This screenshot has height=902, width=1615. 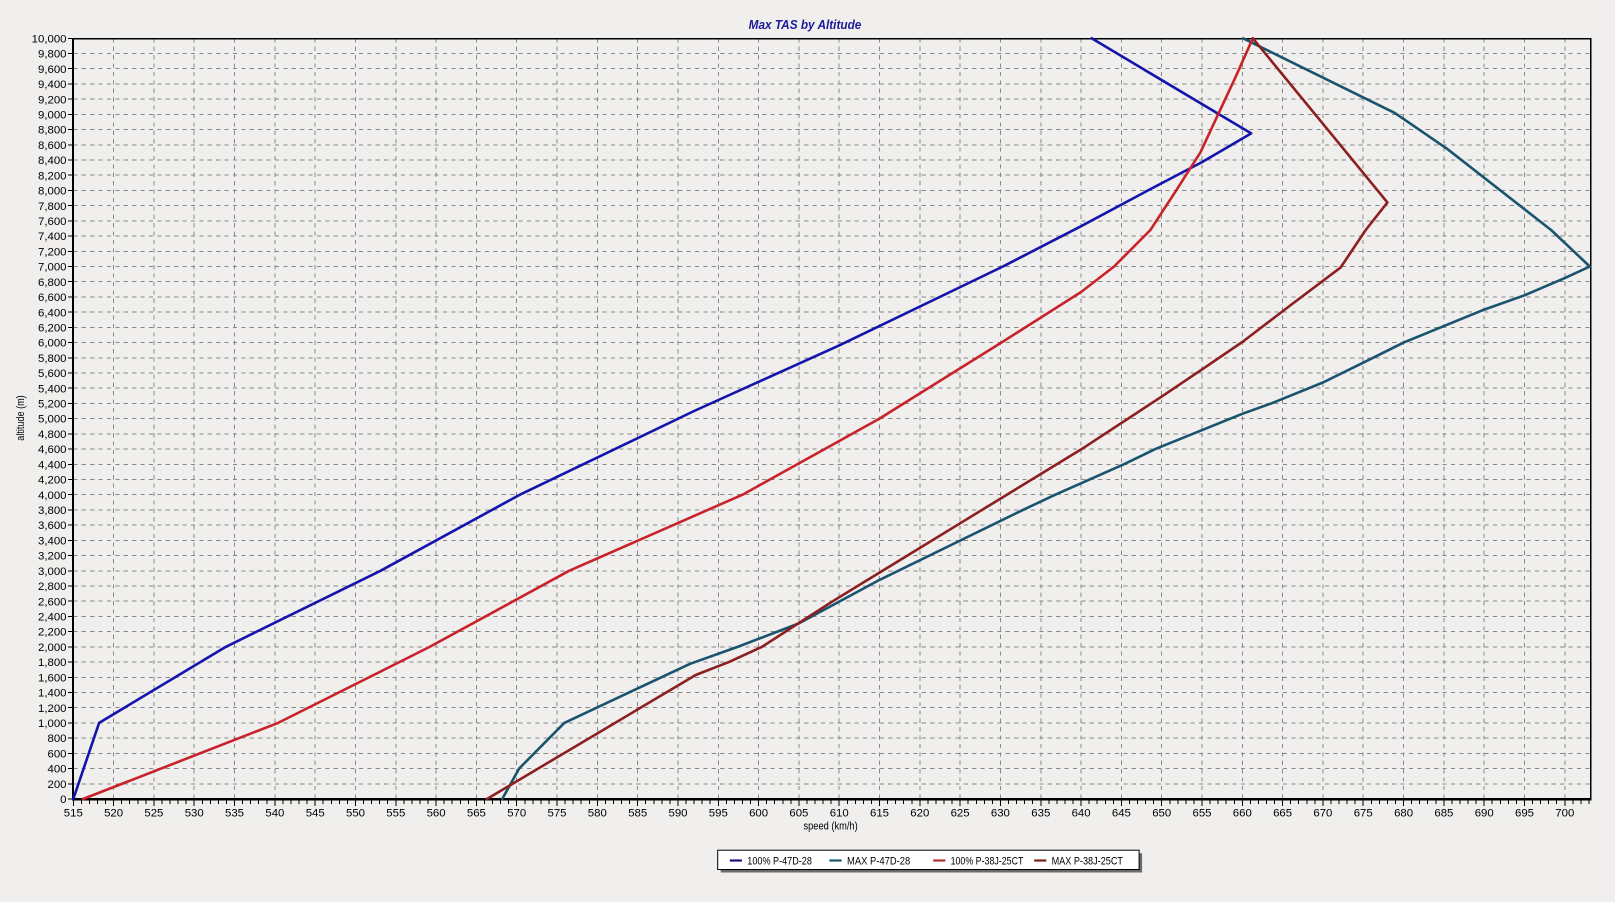 I want to click on svg-text: 8,800, so click(x=52, y=131).